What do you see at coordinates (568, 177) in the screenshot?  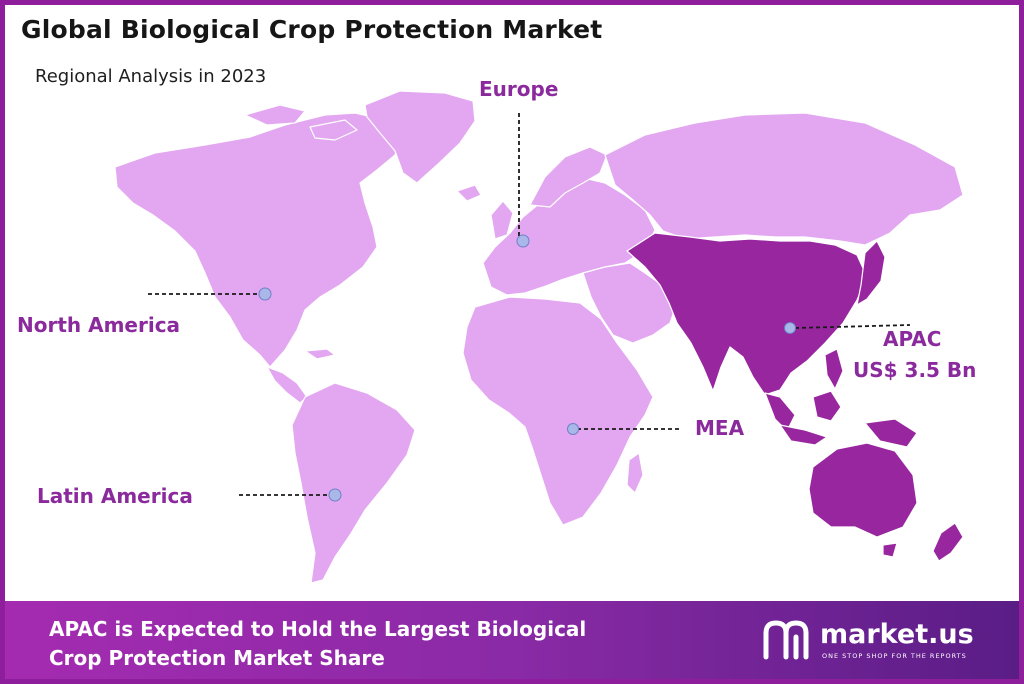 I see `land-scandinavia` at bounding box center [568, 177].